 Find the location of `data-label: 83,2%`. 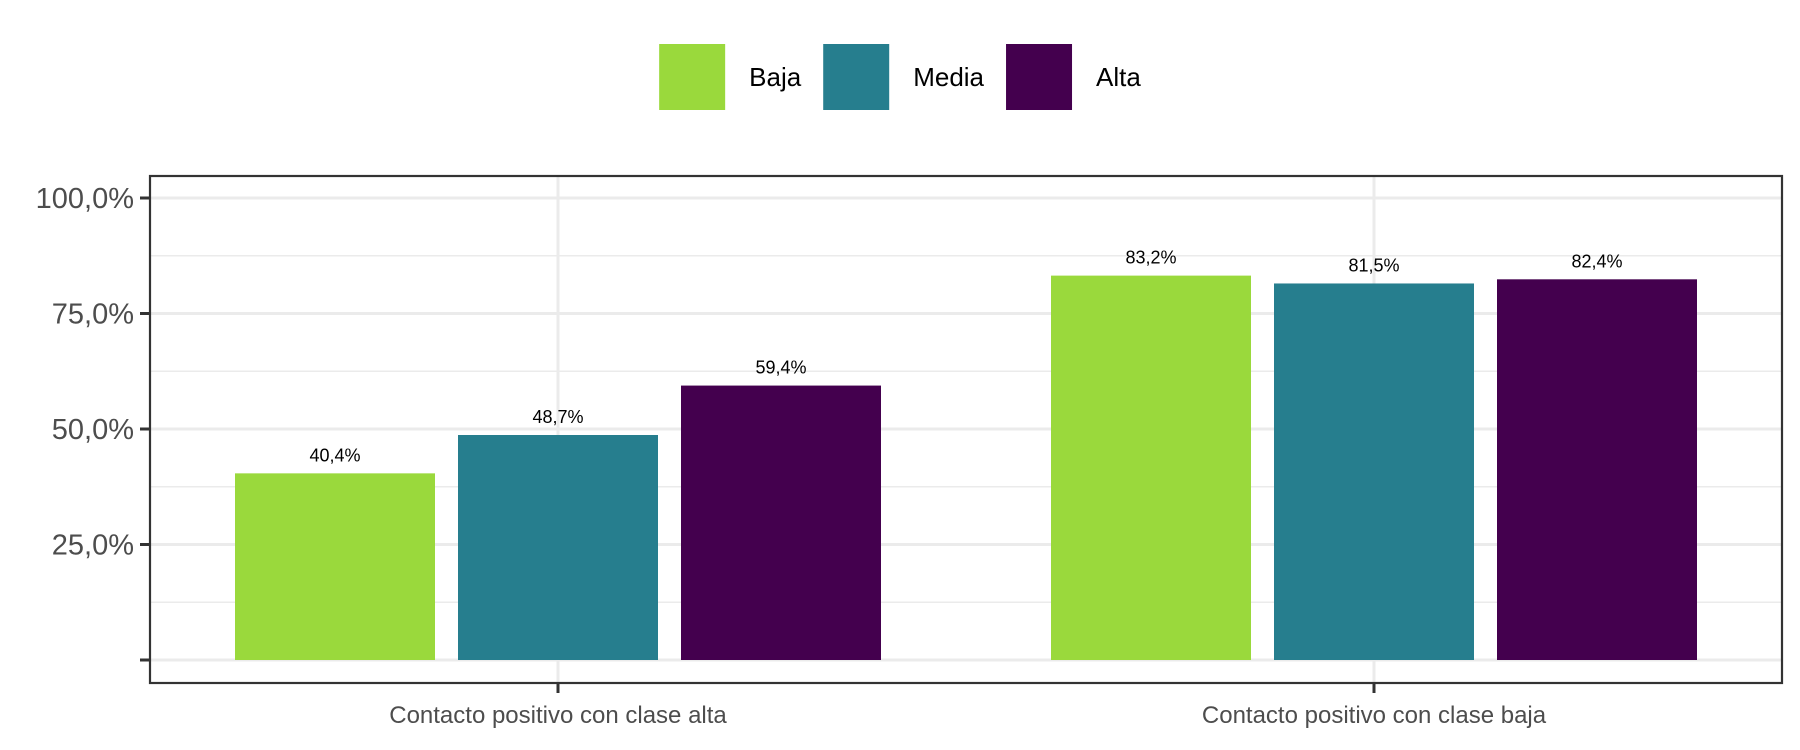

data-label: 83,2% is located at coordinates (1150, 258).